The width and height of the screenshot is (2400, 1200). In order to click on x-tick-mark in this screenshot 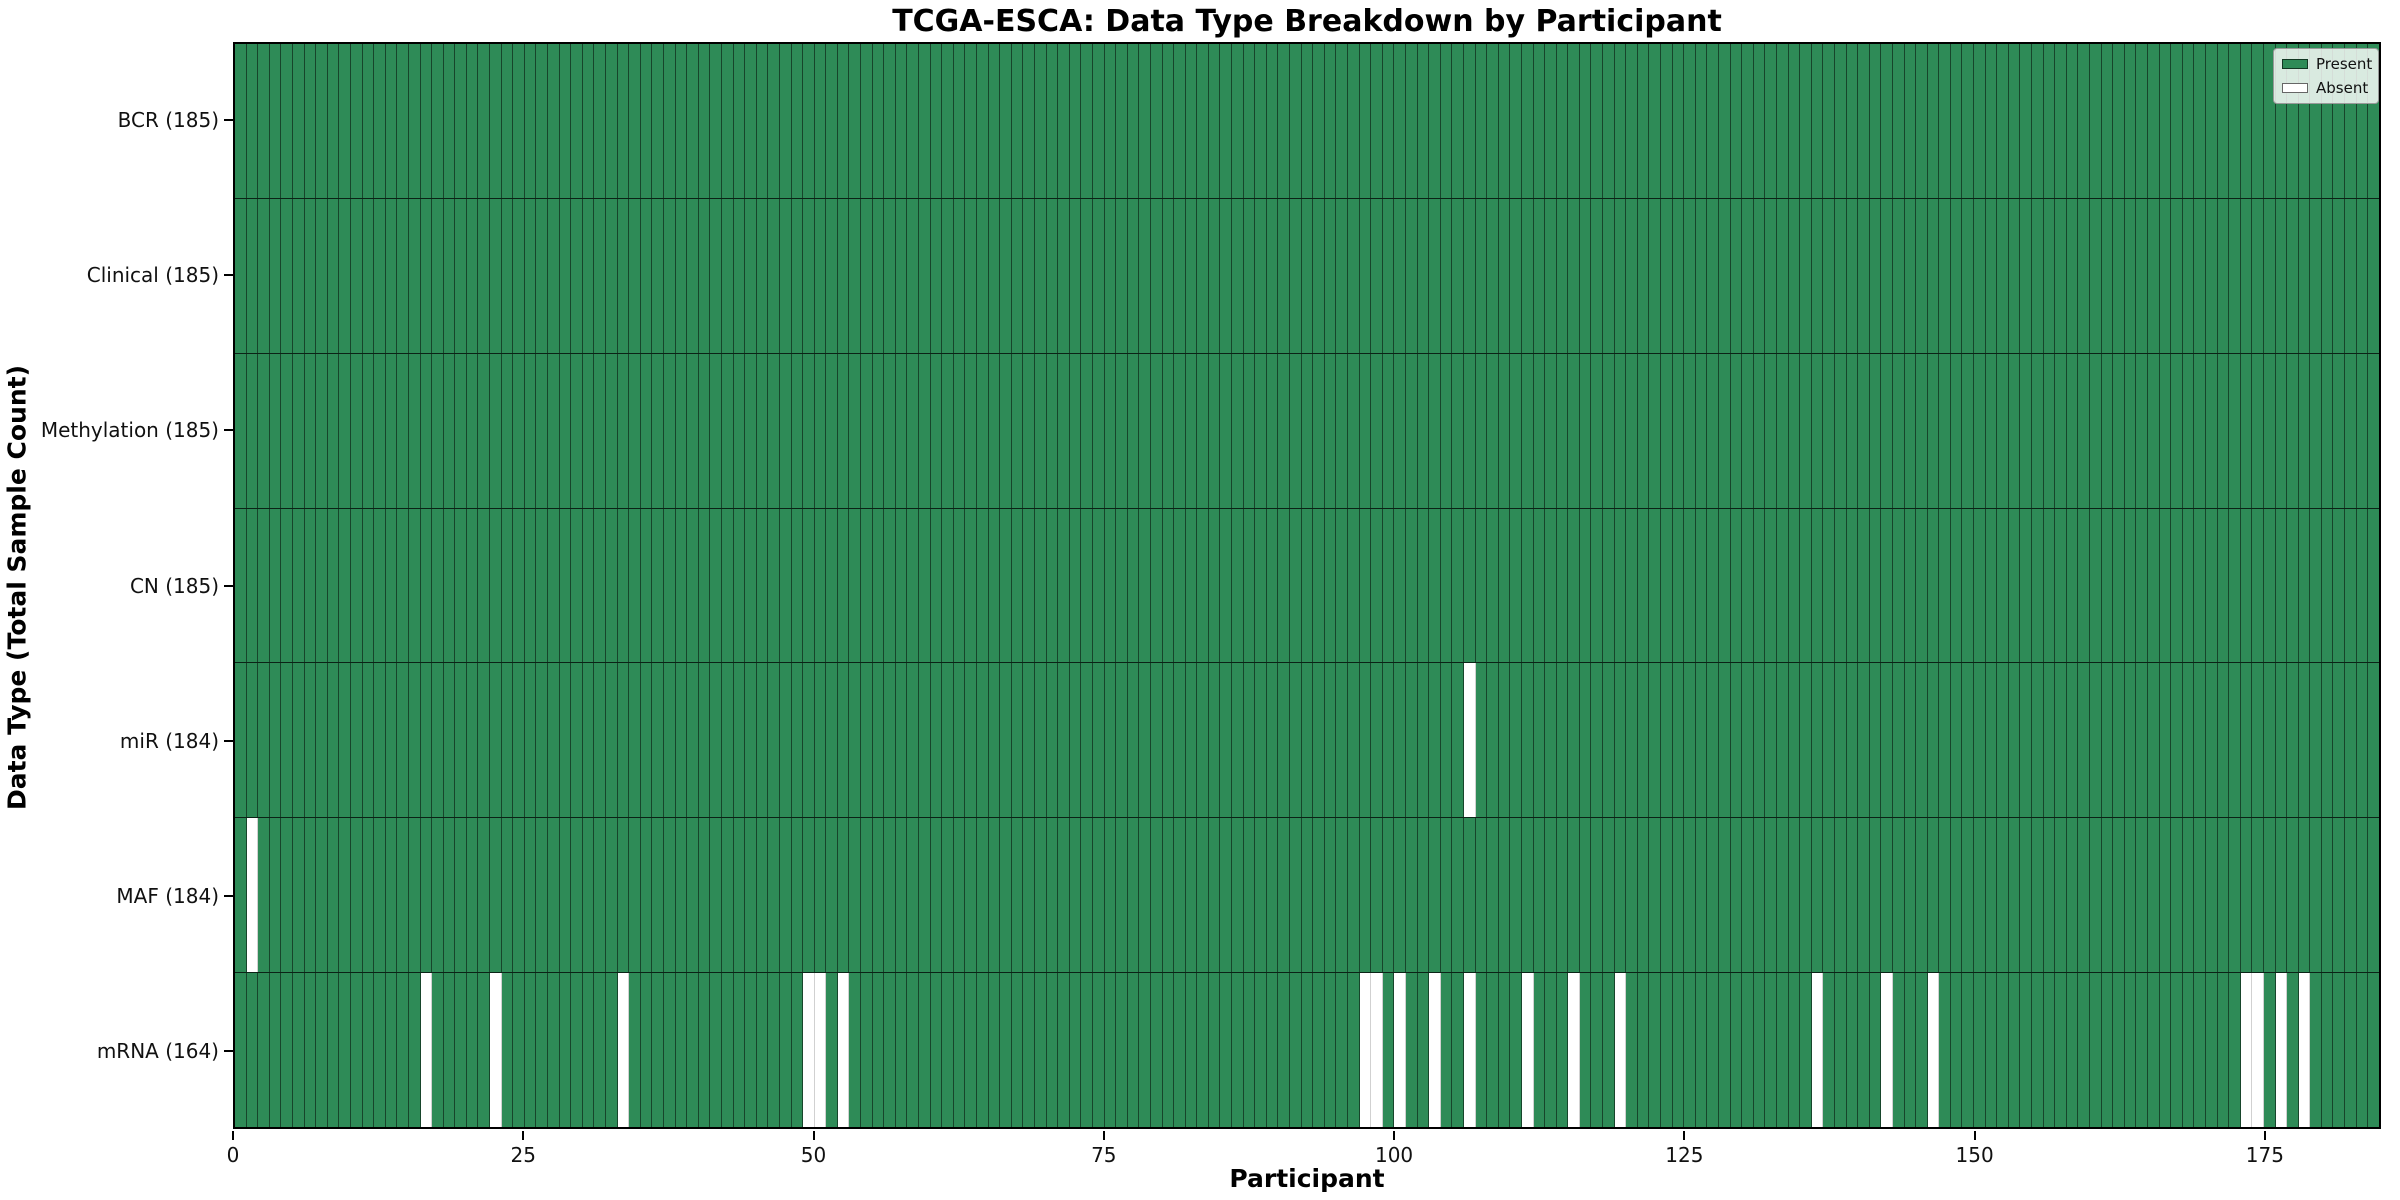, I will do `click(1684, 1135)`.